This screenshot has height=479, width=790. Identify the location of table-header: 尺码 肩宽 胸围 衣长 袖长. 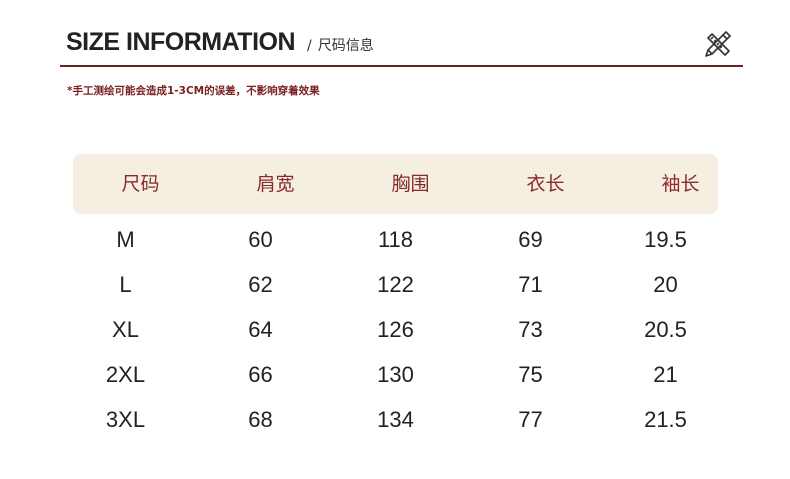
(395, 184).